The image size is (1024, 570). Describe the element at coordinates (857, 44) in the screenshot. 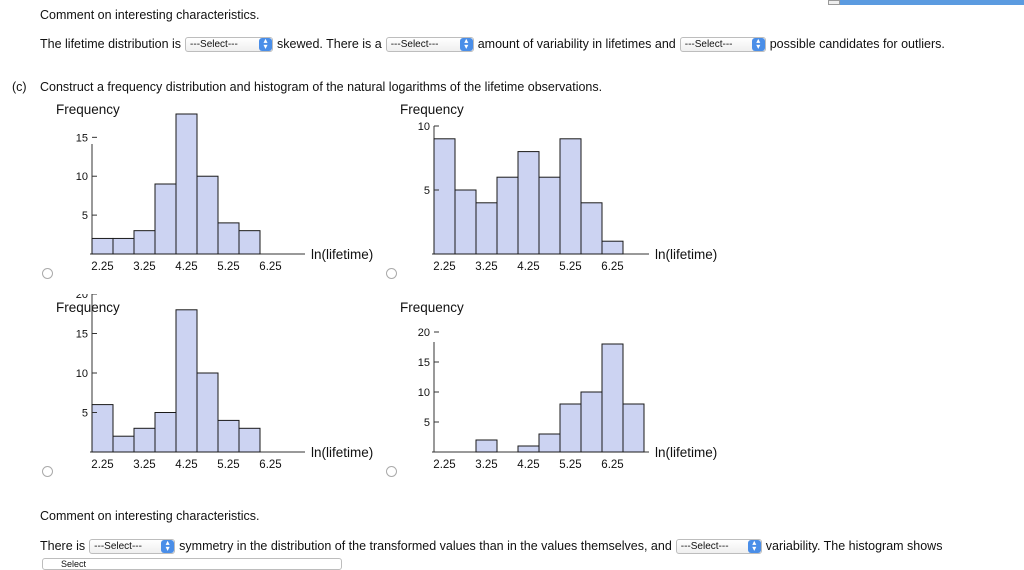

I see `part-b-text-4: possible candidates for outliers.` at that location.